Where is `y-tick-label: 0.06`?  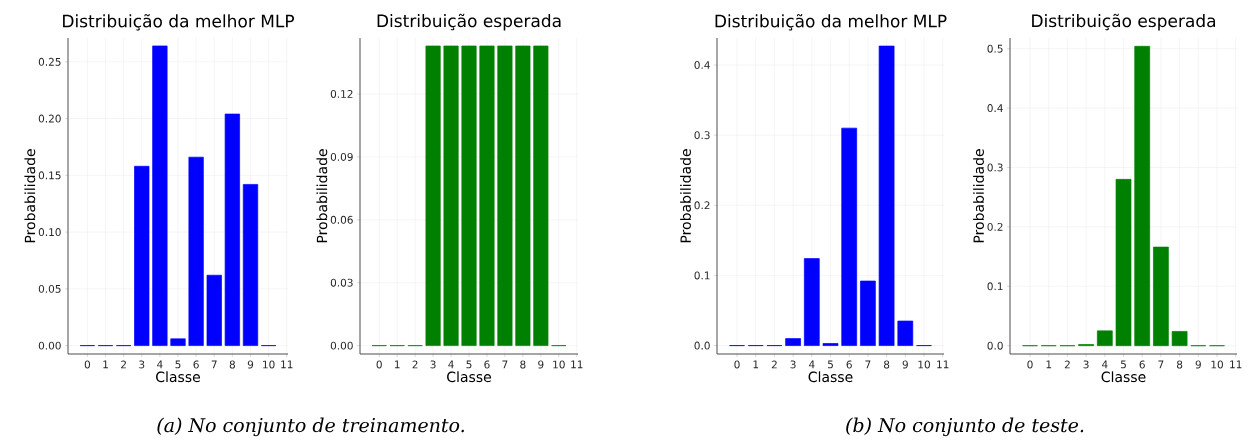
y-tick-label: 0.06 is located at coordinates (341, 219).